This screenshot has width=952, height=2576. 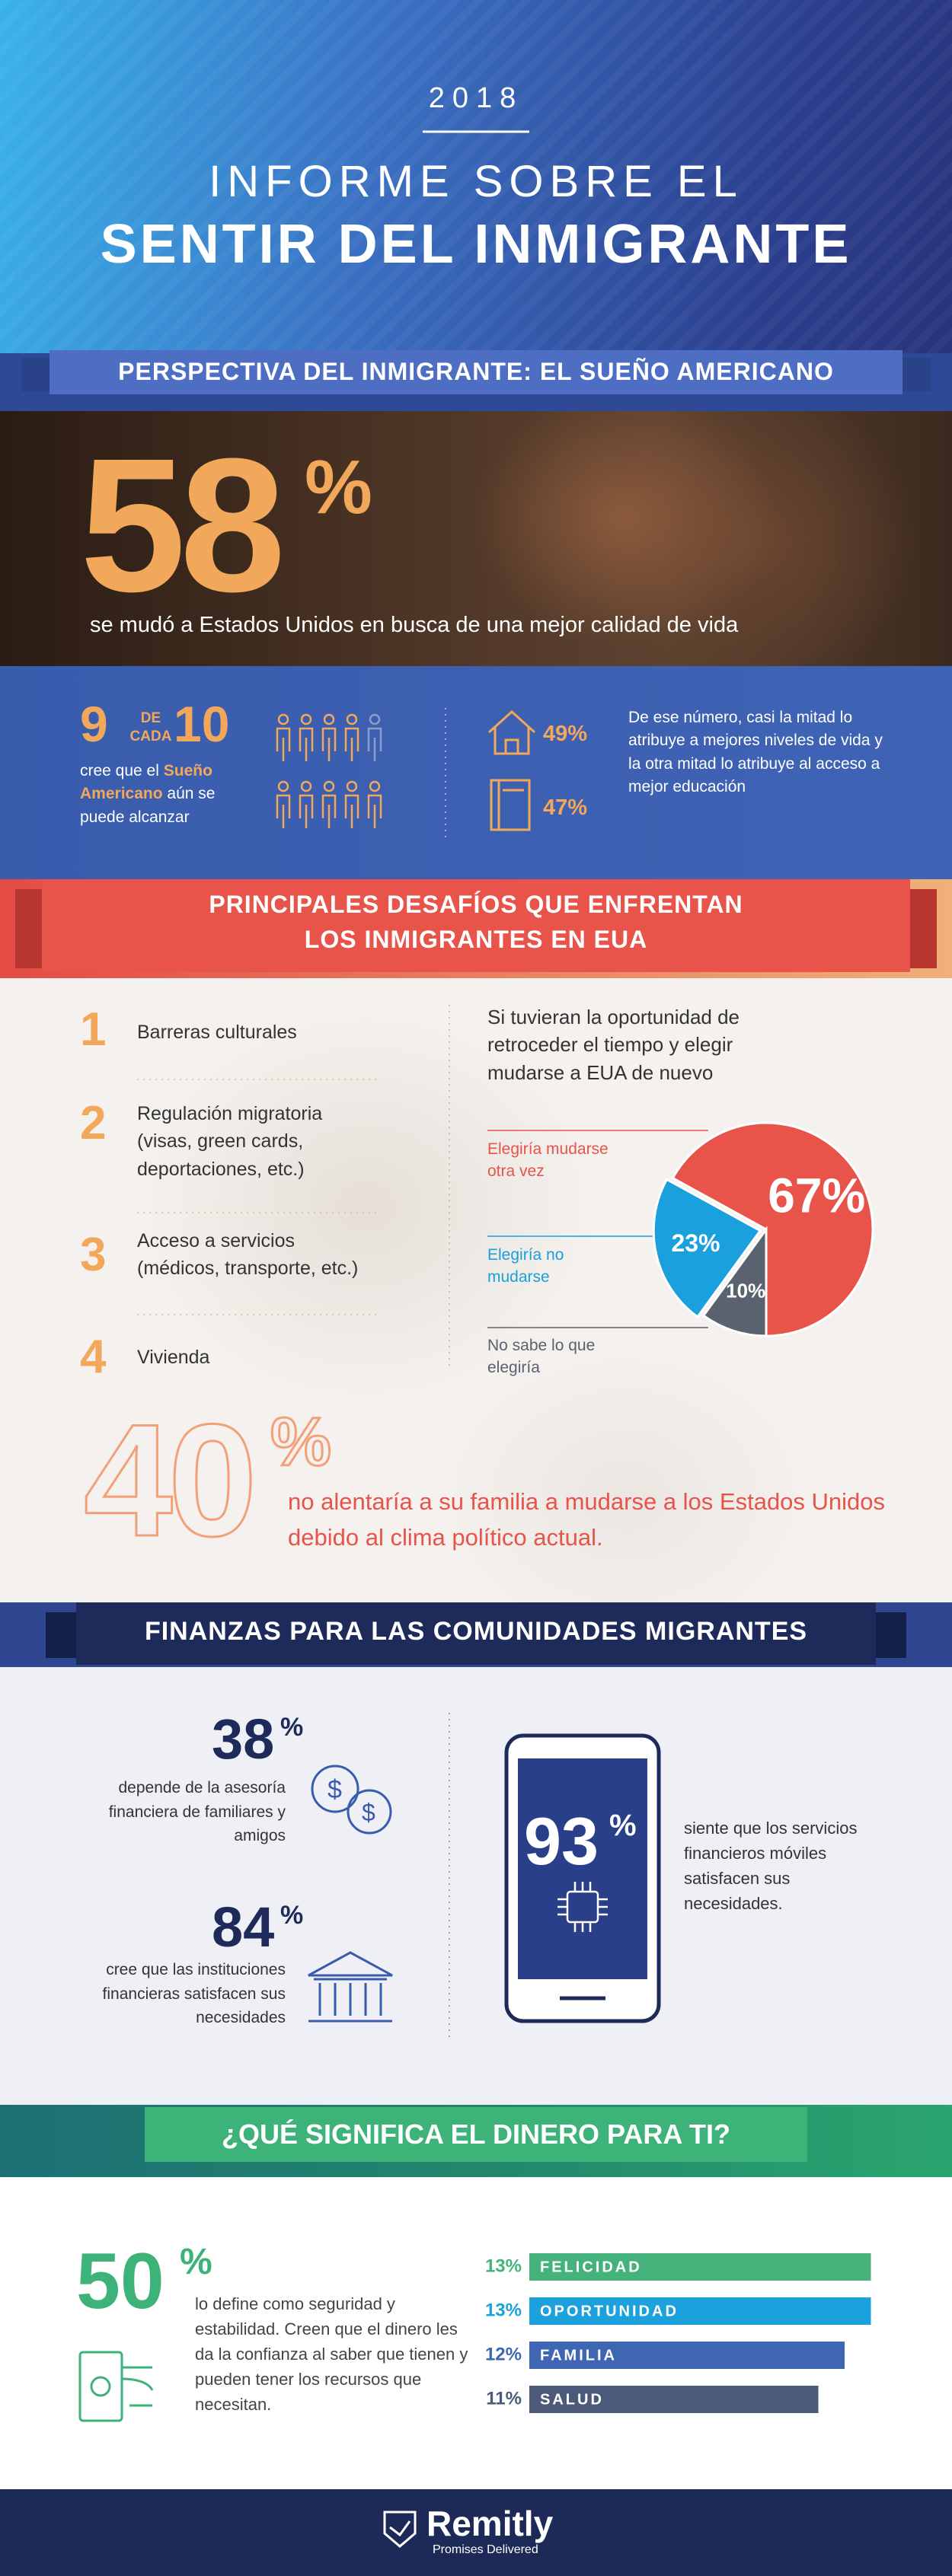 I want to click on stat-number: 84, so click(x=244, y=1927).